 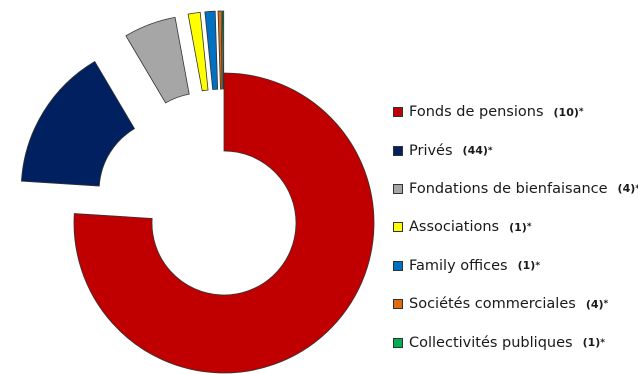 What do you see at coordinates (508, 188) in the screenshot?
I see `legend-label: Fondations de bienfaisance` at bounding box center [508, 188].